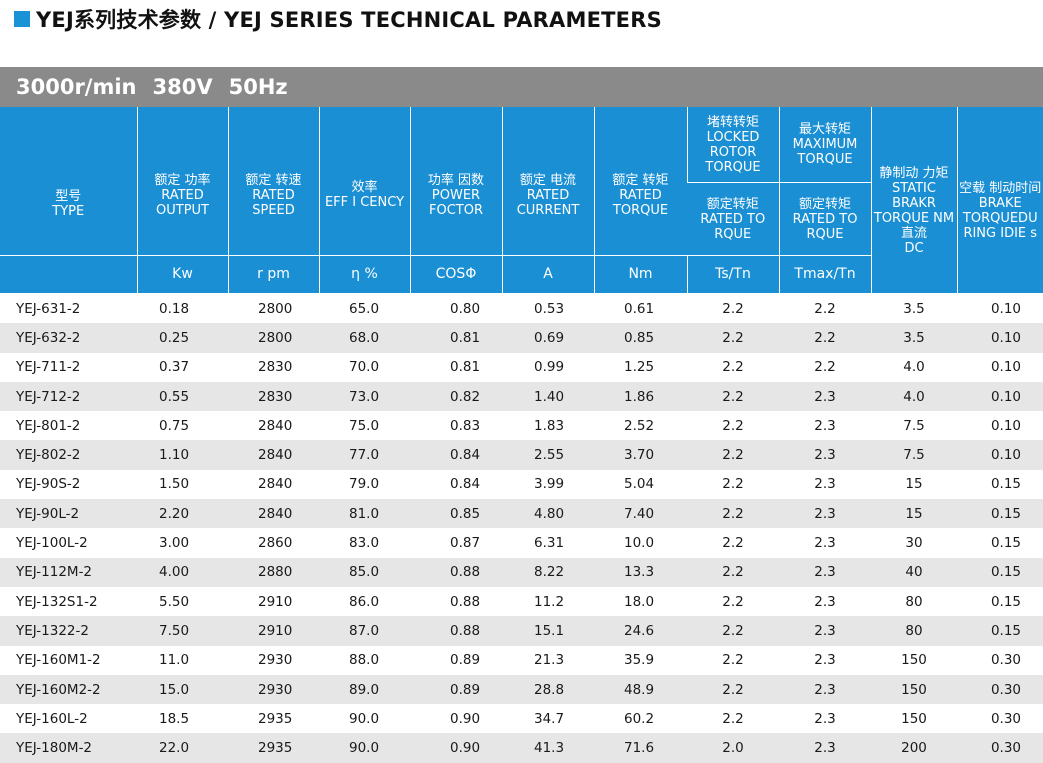 The image size is (1043, 763). Describe the element at coordinates (549, 601) in the screenshot. I see `cell-rated-current: 11.2` at that location.